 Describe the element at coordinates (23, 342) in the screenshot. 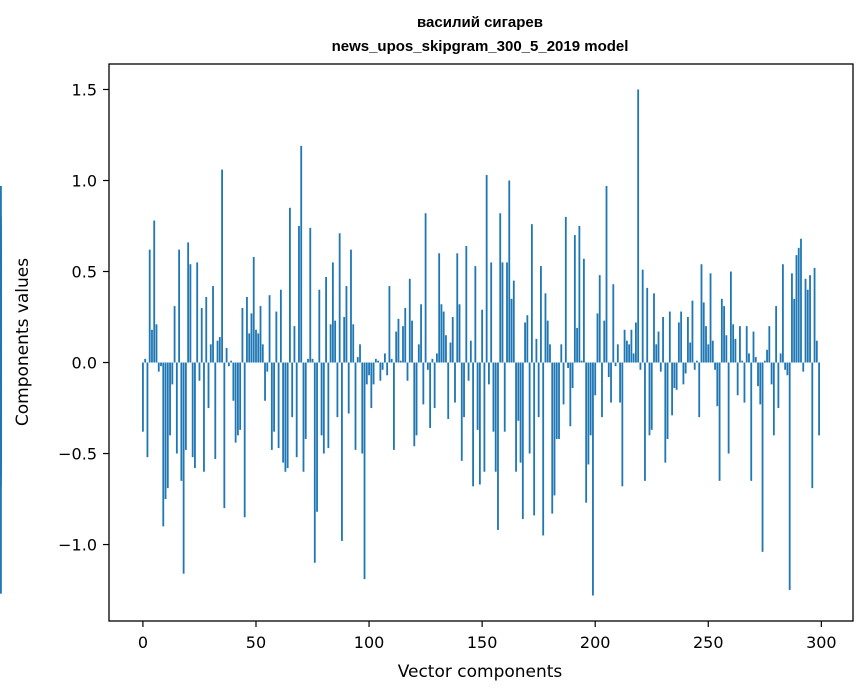

I see `y-axis-label: Components values` at that location.